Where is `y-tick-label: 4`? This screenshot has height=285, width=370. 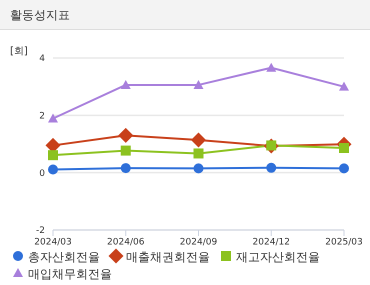 y-tick-label: 4 is located at coordinates (42, 59).